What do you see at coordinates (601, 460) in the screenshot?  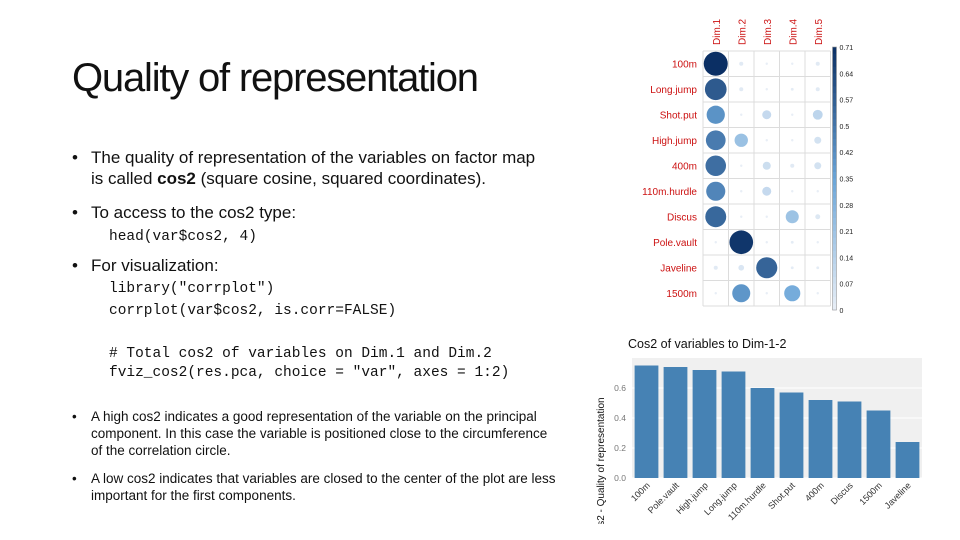 I see `y-axis-label: Cos2 - Quality of representation` at bounding box center [601, 460].